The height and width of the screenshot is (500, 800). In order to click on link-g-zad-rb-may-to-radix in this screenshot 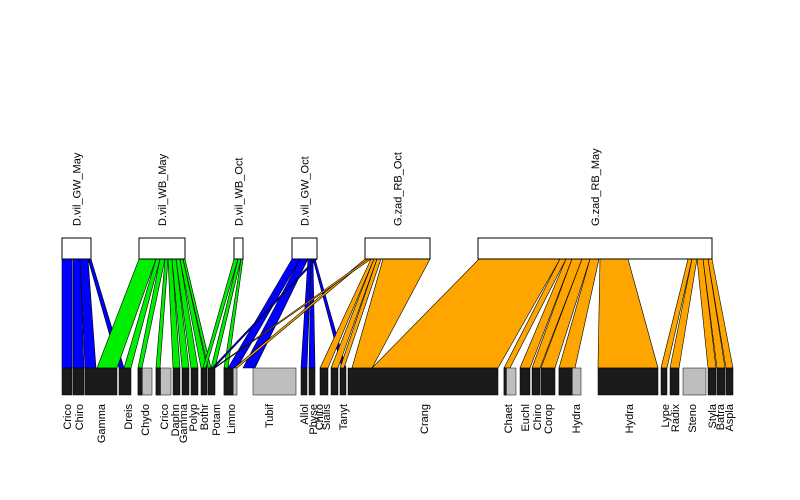, I will do `click(683, 313)`.